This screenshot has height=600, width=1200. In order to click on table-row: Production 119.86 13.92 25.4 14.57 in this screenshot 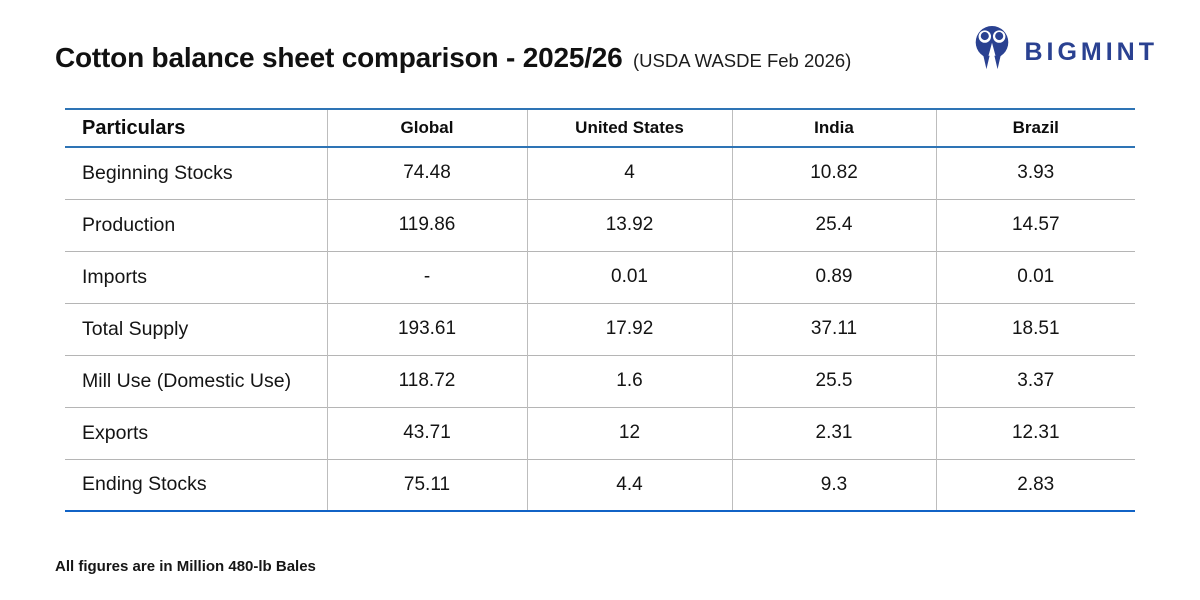, I will do `click(600, 225)`.